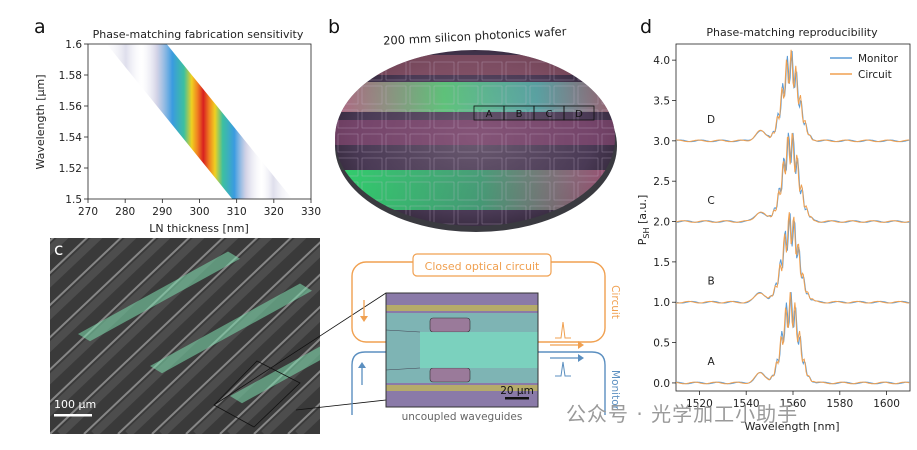 Image resolution: width=917 pixels, height=450 pixels. Describe the element at coordinates (864, 67) in the screenshot. I see `legend: Monitor Circuit` at that location.